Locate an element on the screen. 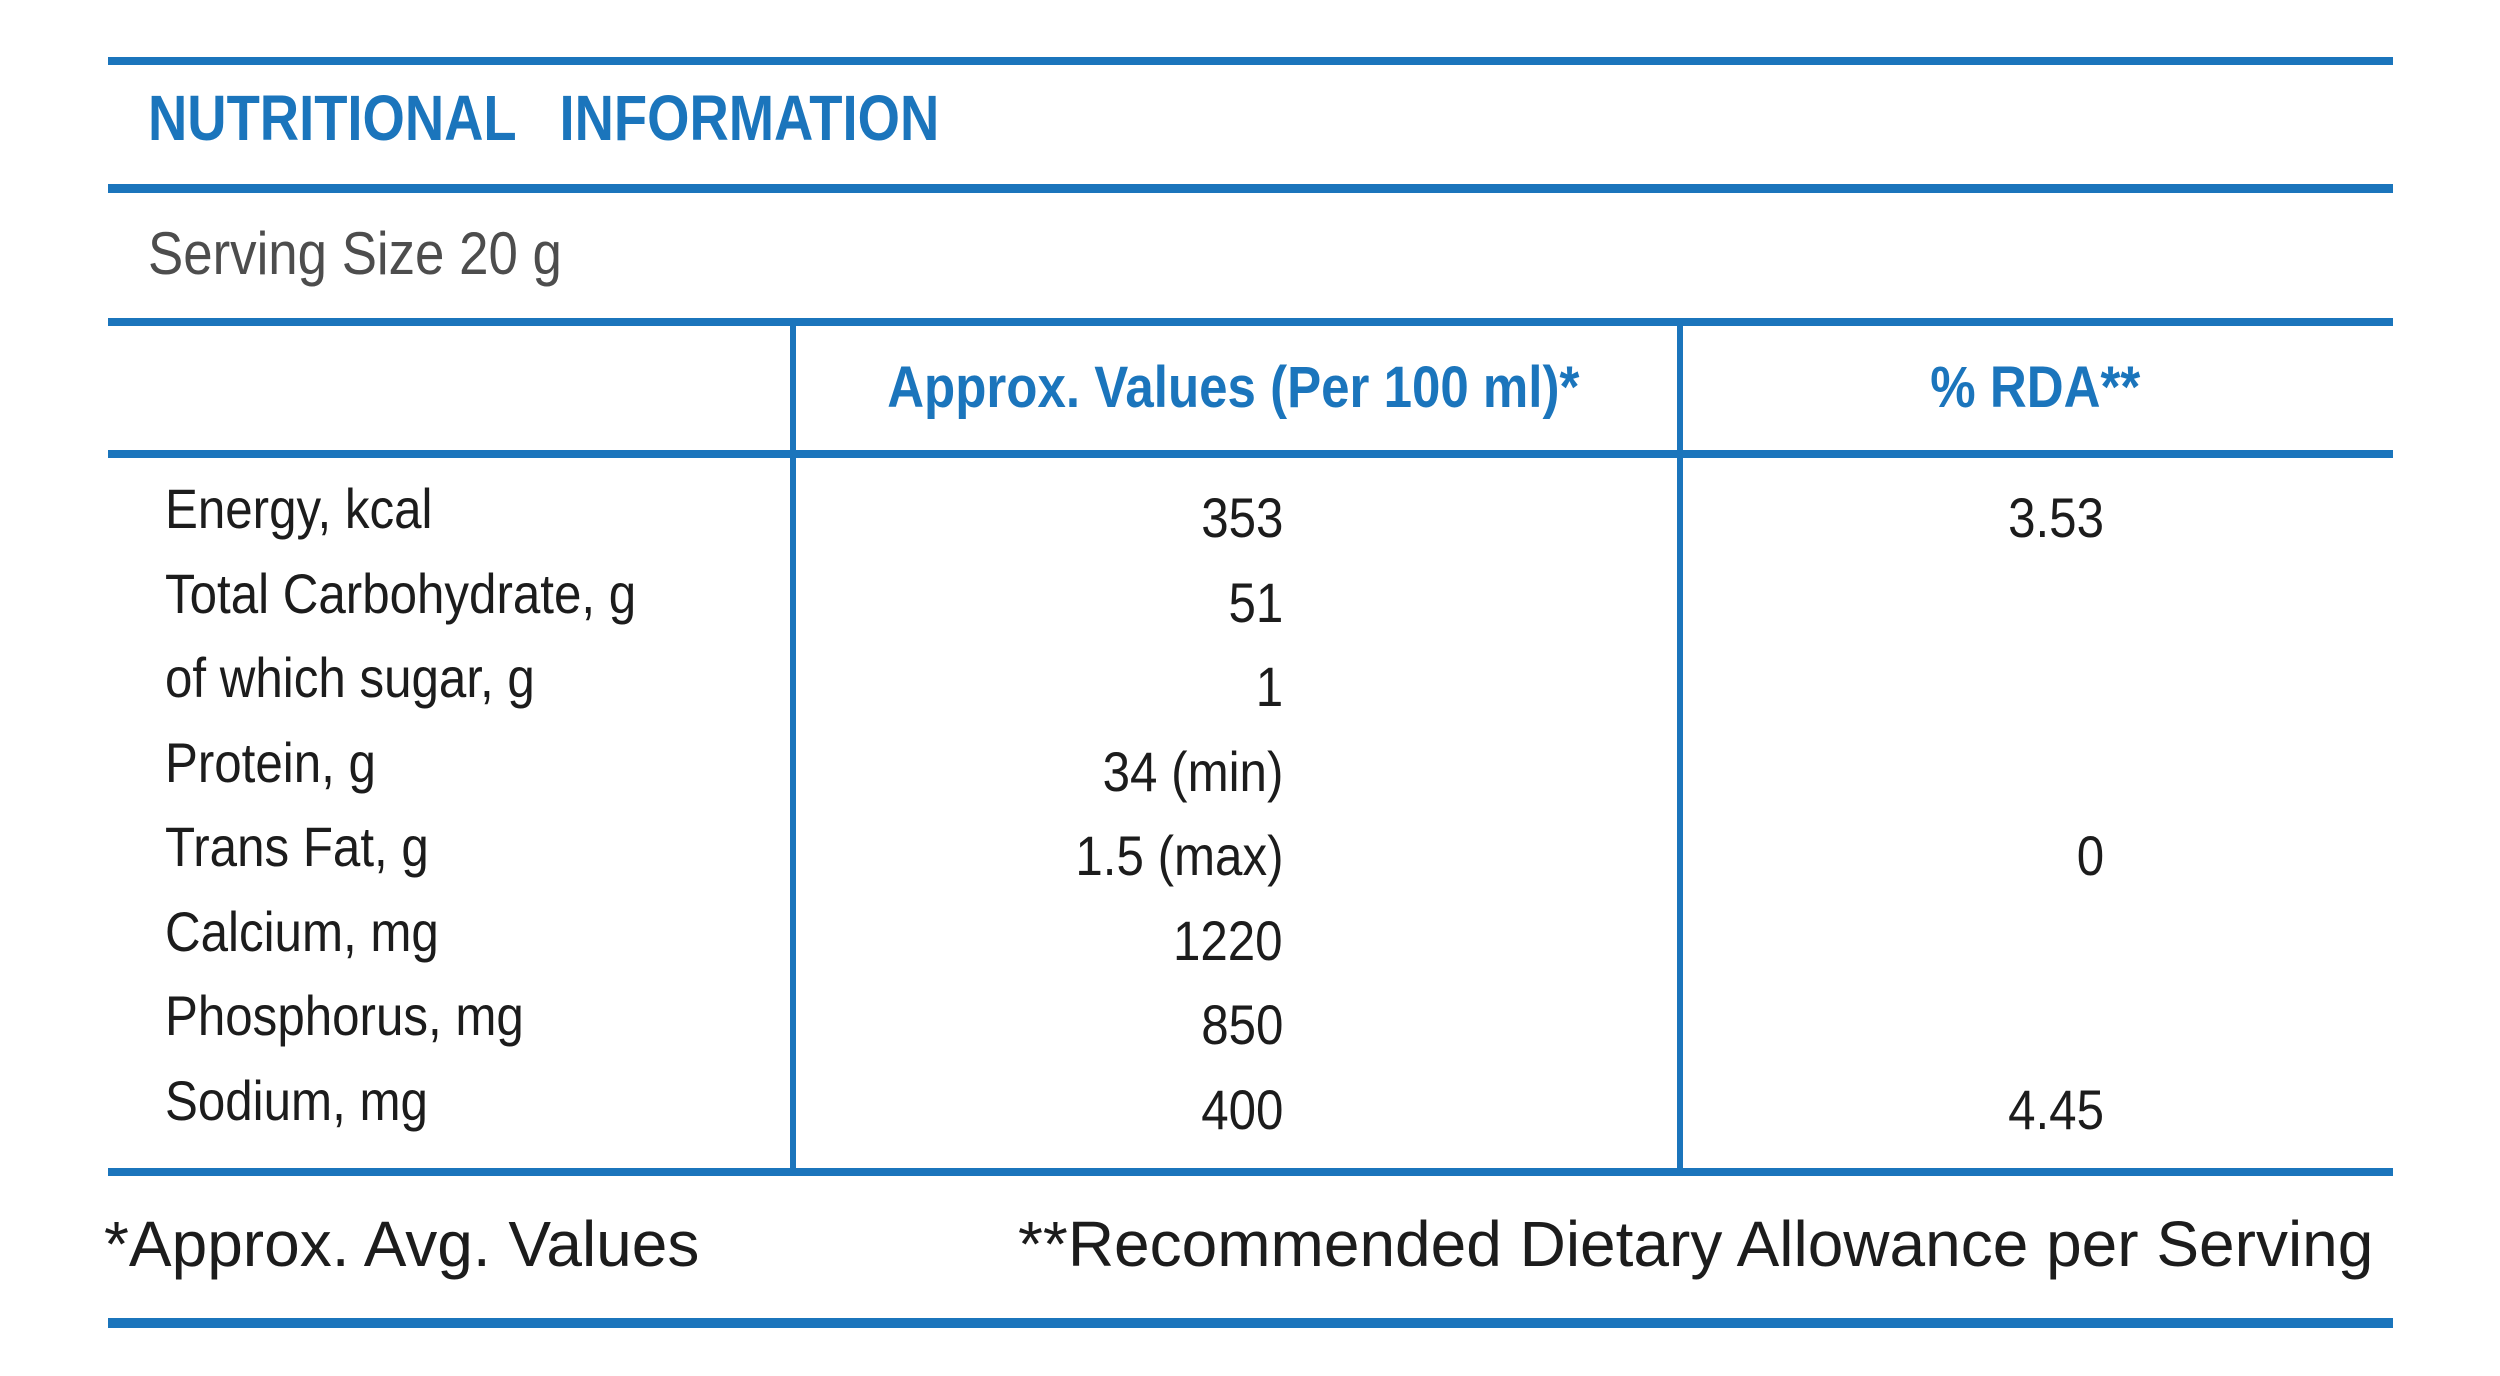  row-value: 1220 is located at coordinates (1228, 940).